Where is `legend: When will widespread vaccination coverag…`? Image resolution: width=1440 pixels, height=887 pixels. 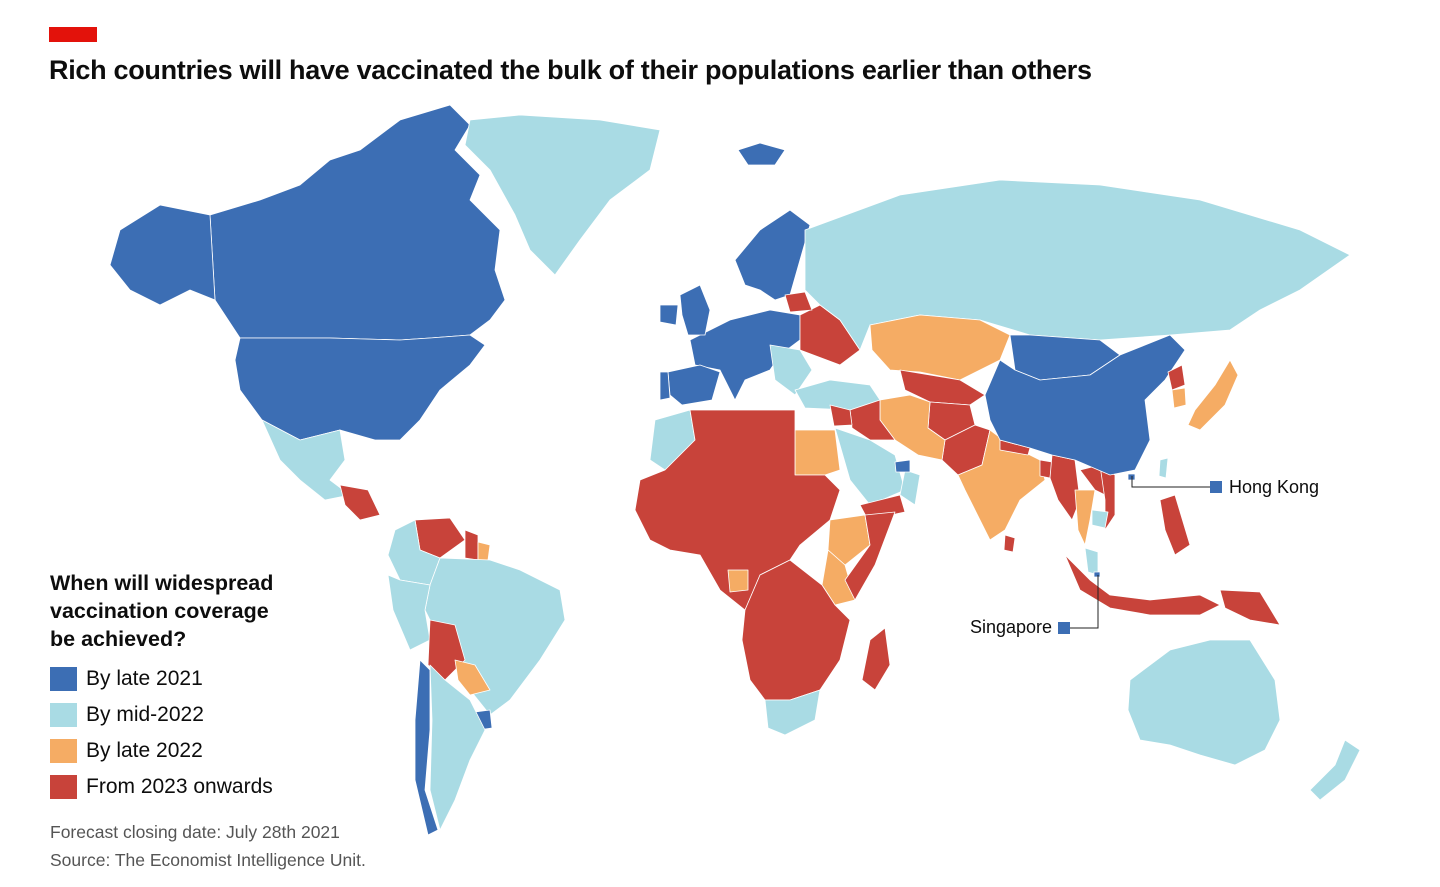 legend: When will widespread vaccination coverag… is located at coordinates (215, 687).